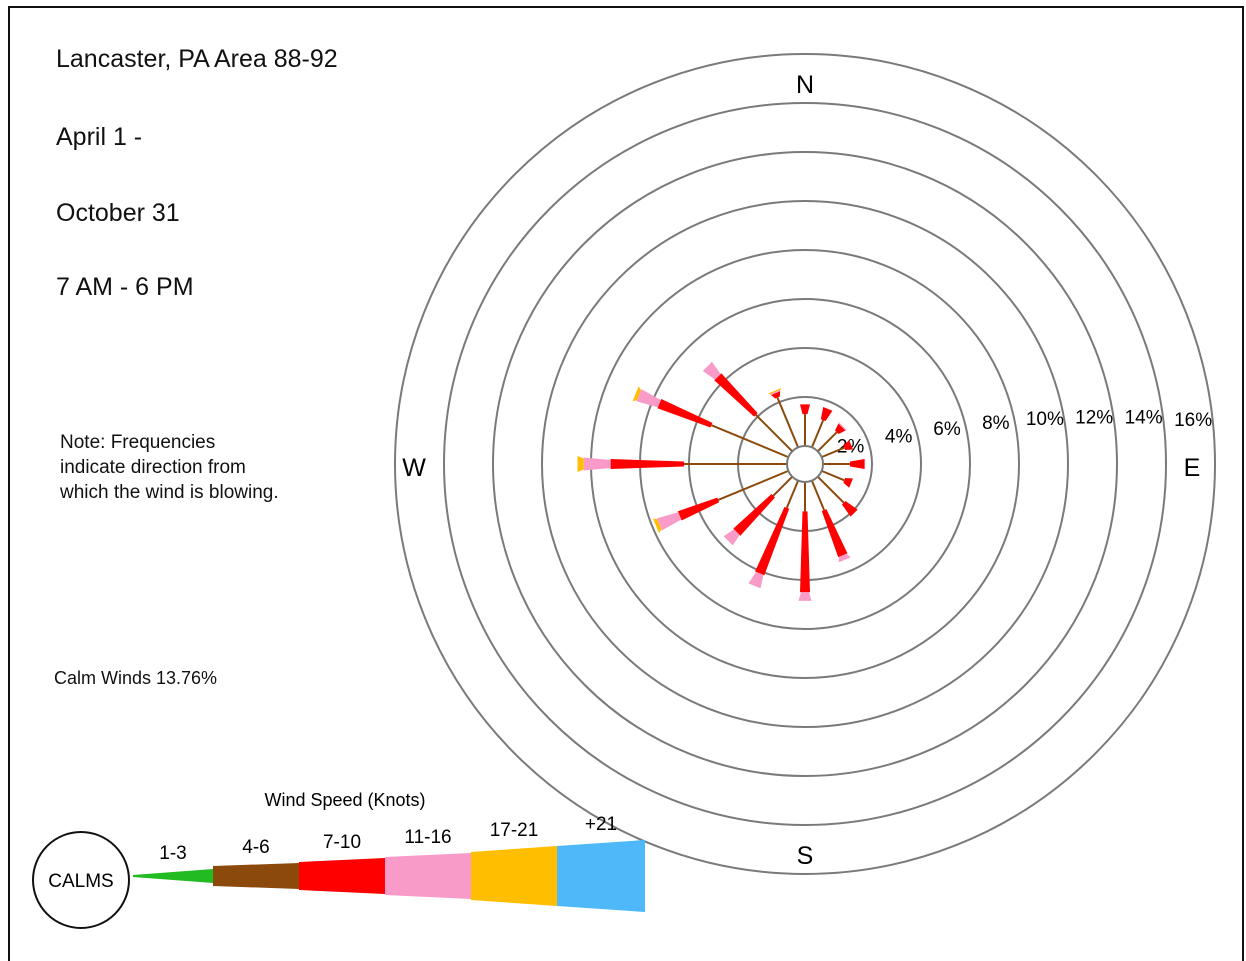 This screenshot has width=1246, height=961. I want to click on legend-label-11-16: 11-16, so click(427, 837).